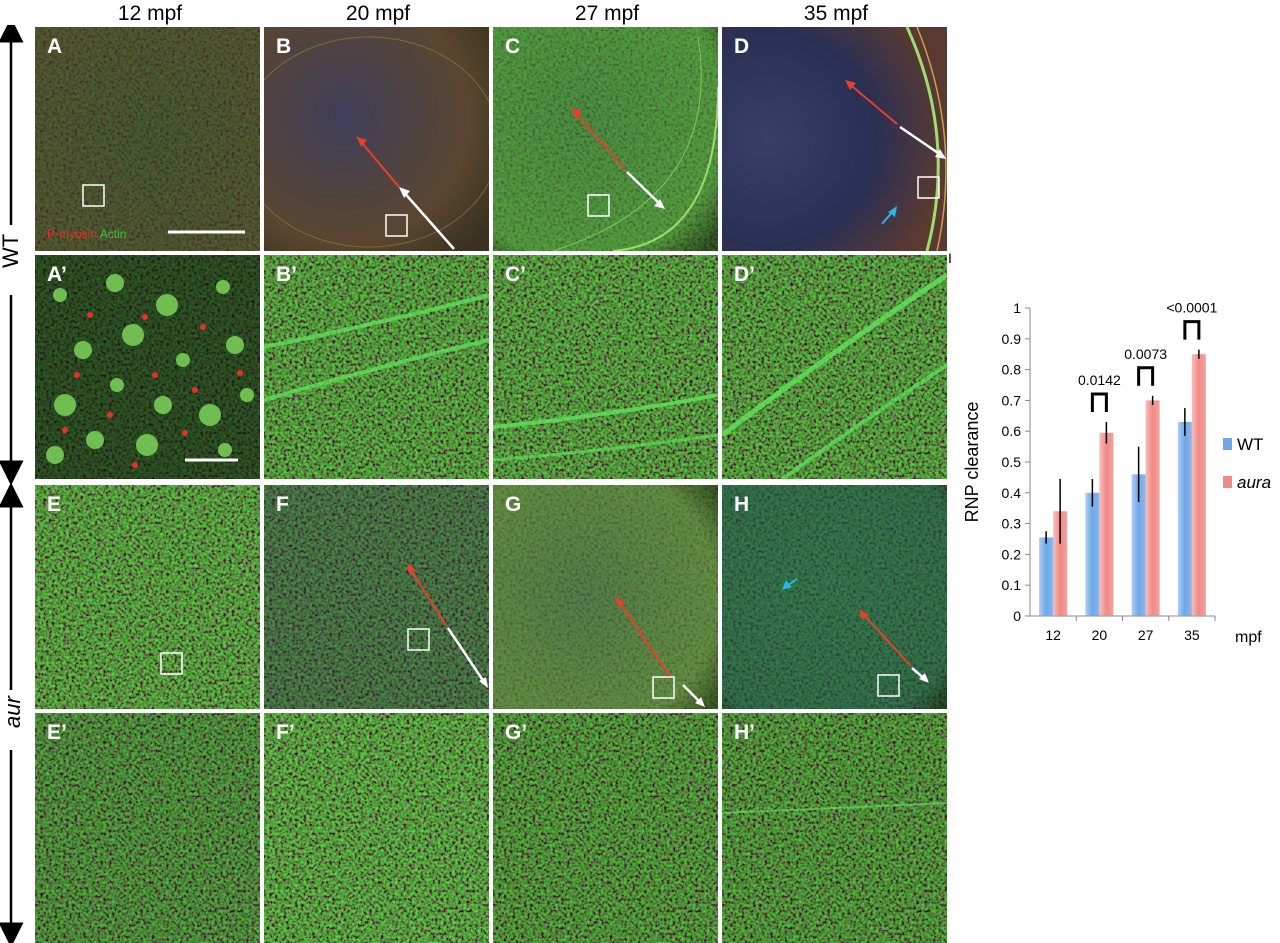 The width and height of the screenshot is (1280, 943). What do you see at coordinates (1227, 444) in the screenshot?
I see `legend-swatch-WT` at bounding box center [1227, 444].